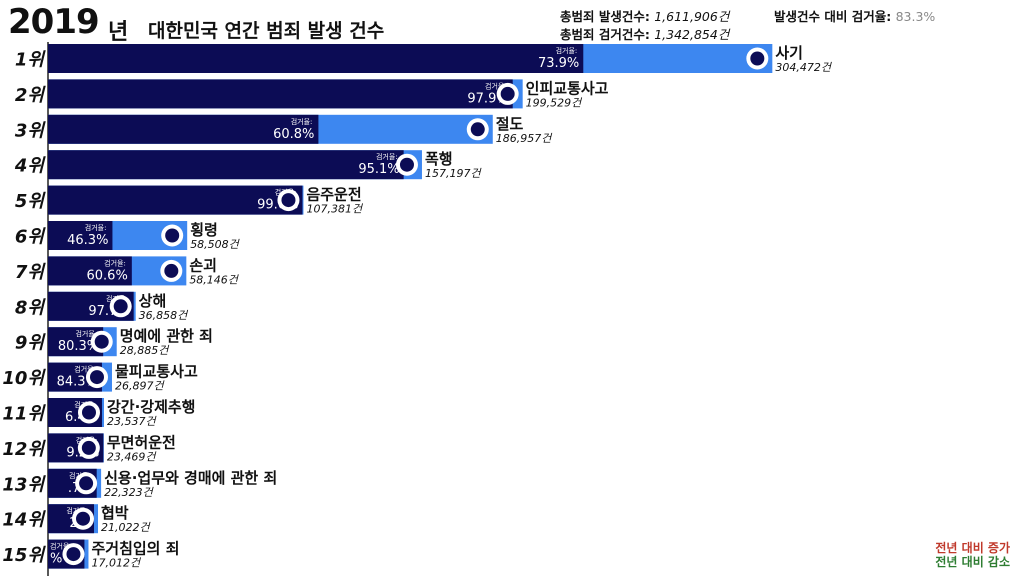 The width and height of the screenshot is (1024, 576). I want to click on category-name: 사기, so click(789, 53).